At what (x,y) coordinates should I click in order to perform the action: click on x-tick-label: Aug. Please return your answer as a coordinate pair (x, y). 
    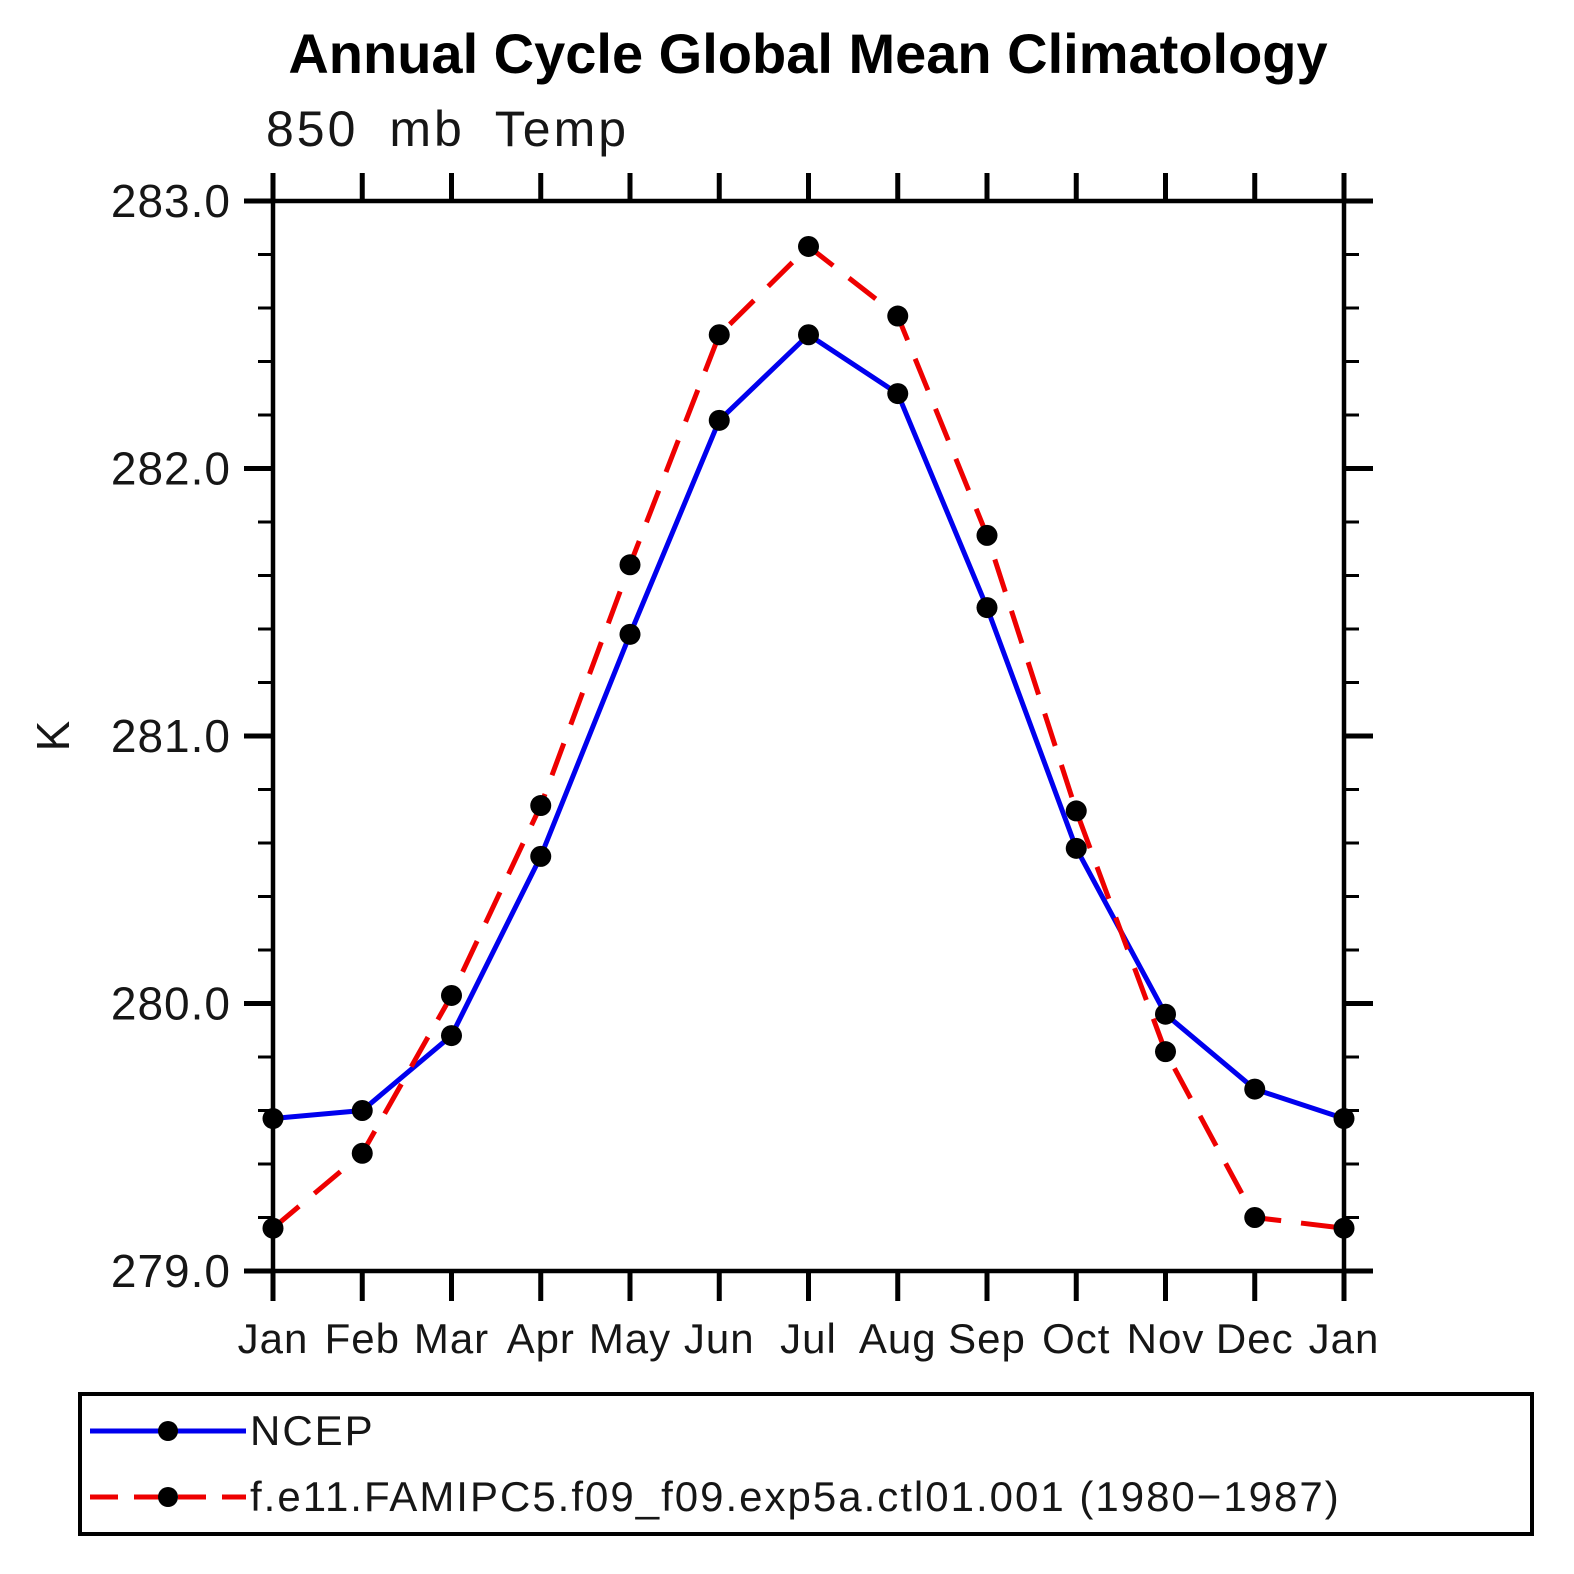
    Looking at the image, I should click on (898, 1338).